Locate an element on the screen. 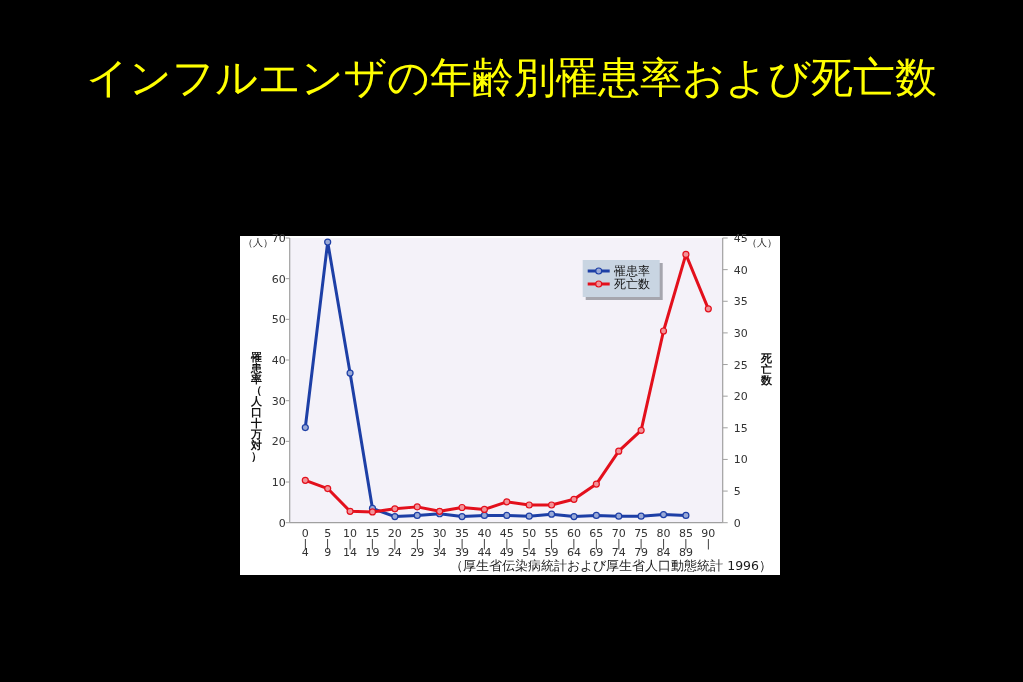 The height and width of the screenshot is (682, 1023). y-tick-label: 0 is located at coordinates (282, 523).